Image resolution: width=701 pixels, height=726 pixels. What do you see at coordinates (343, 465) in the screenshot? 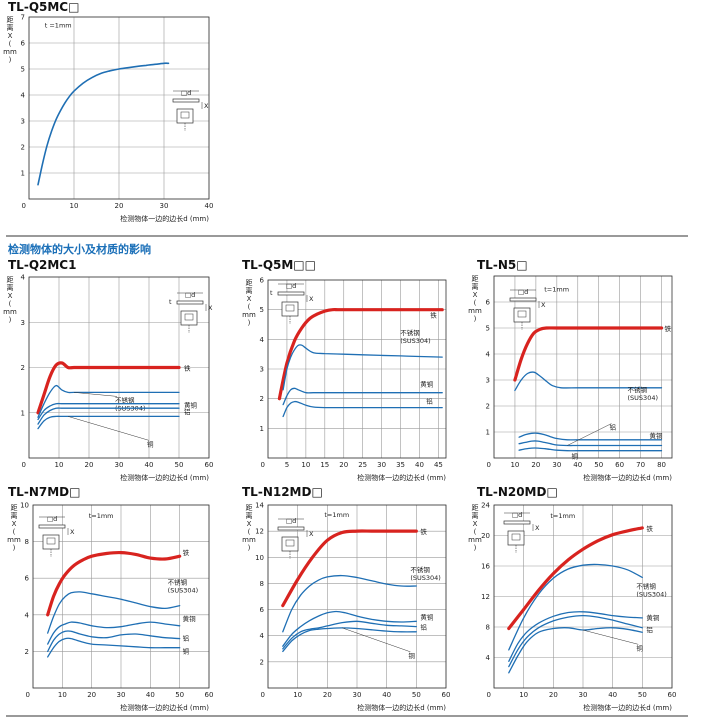
I see `x-tick-label: 20` at bounding box center [343, 465].